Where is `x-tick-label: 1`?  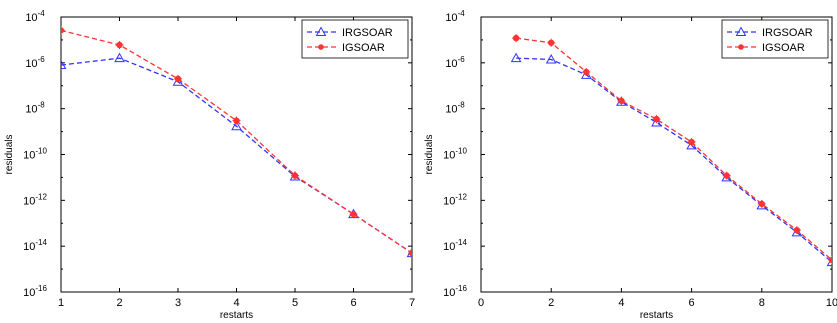 x-tick-label: 1 is located at coordinates (61, 303).